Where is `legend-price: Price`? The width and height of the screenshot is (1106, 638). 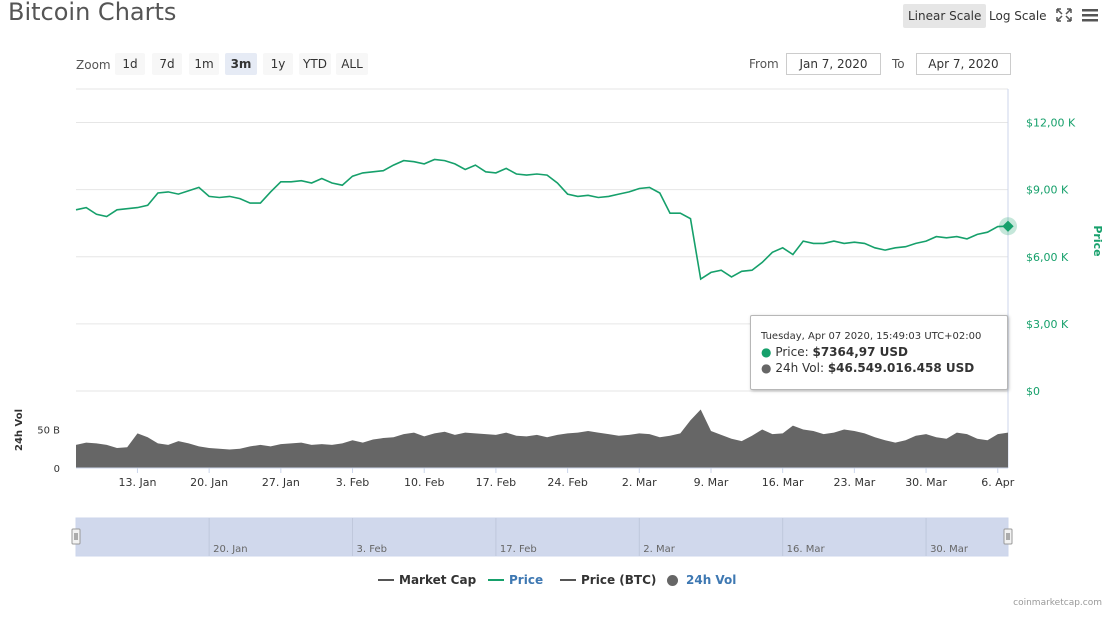 legend-price: Price is located at coordinates (515, 580).